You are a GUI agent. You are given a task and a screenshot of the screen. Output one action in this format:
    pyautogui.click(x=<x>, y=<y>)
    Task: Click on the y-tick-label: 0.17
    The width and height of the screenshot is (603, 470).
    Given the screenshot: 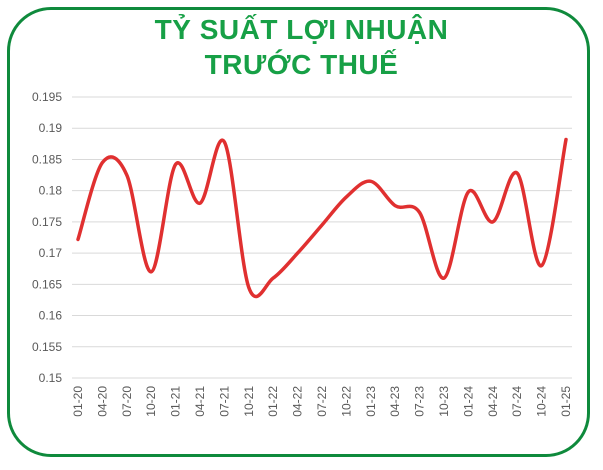 What is the action you would take?
    pyautogui.click(x=51, y=253)
    